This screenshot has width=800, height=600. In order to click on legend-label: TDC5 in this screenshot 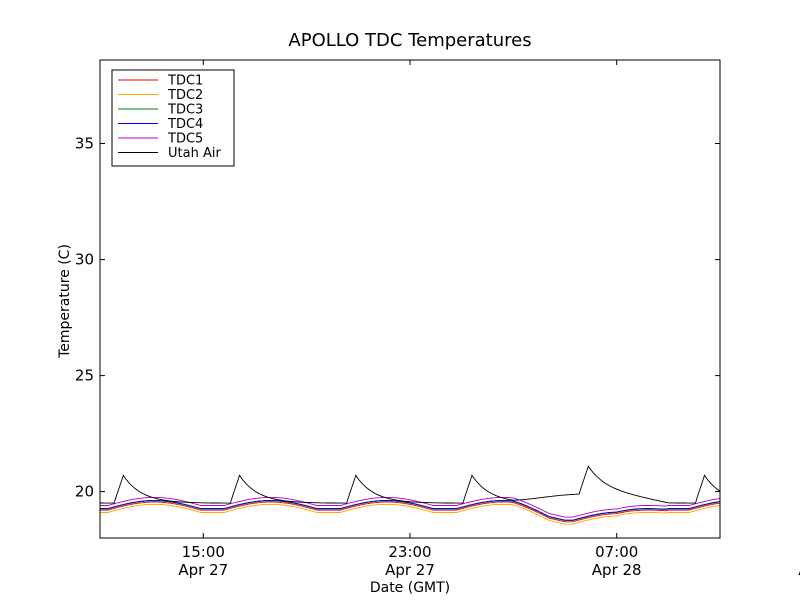, I will do `click(185, 139)`.